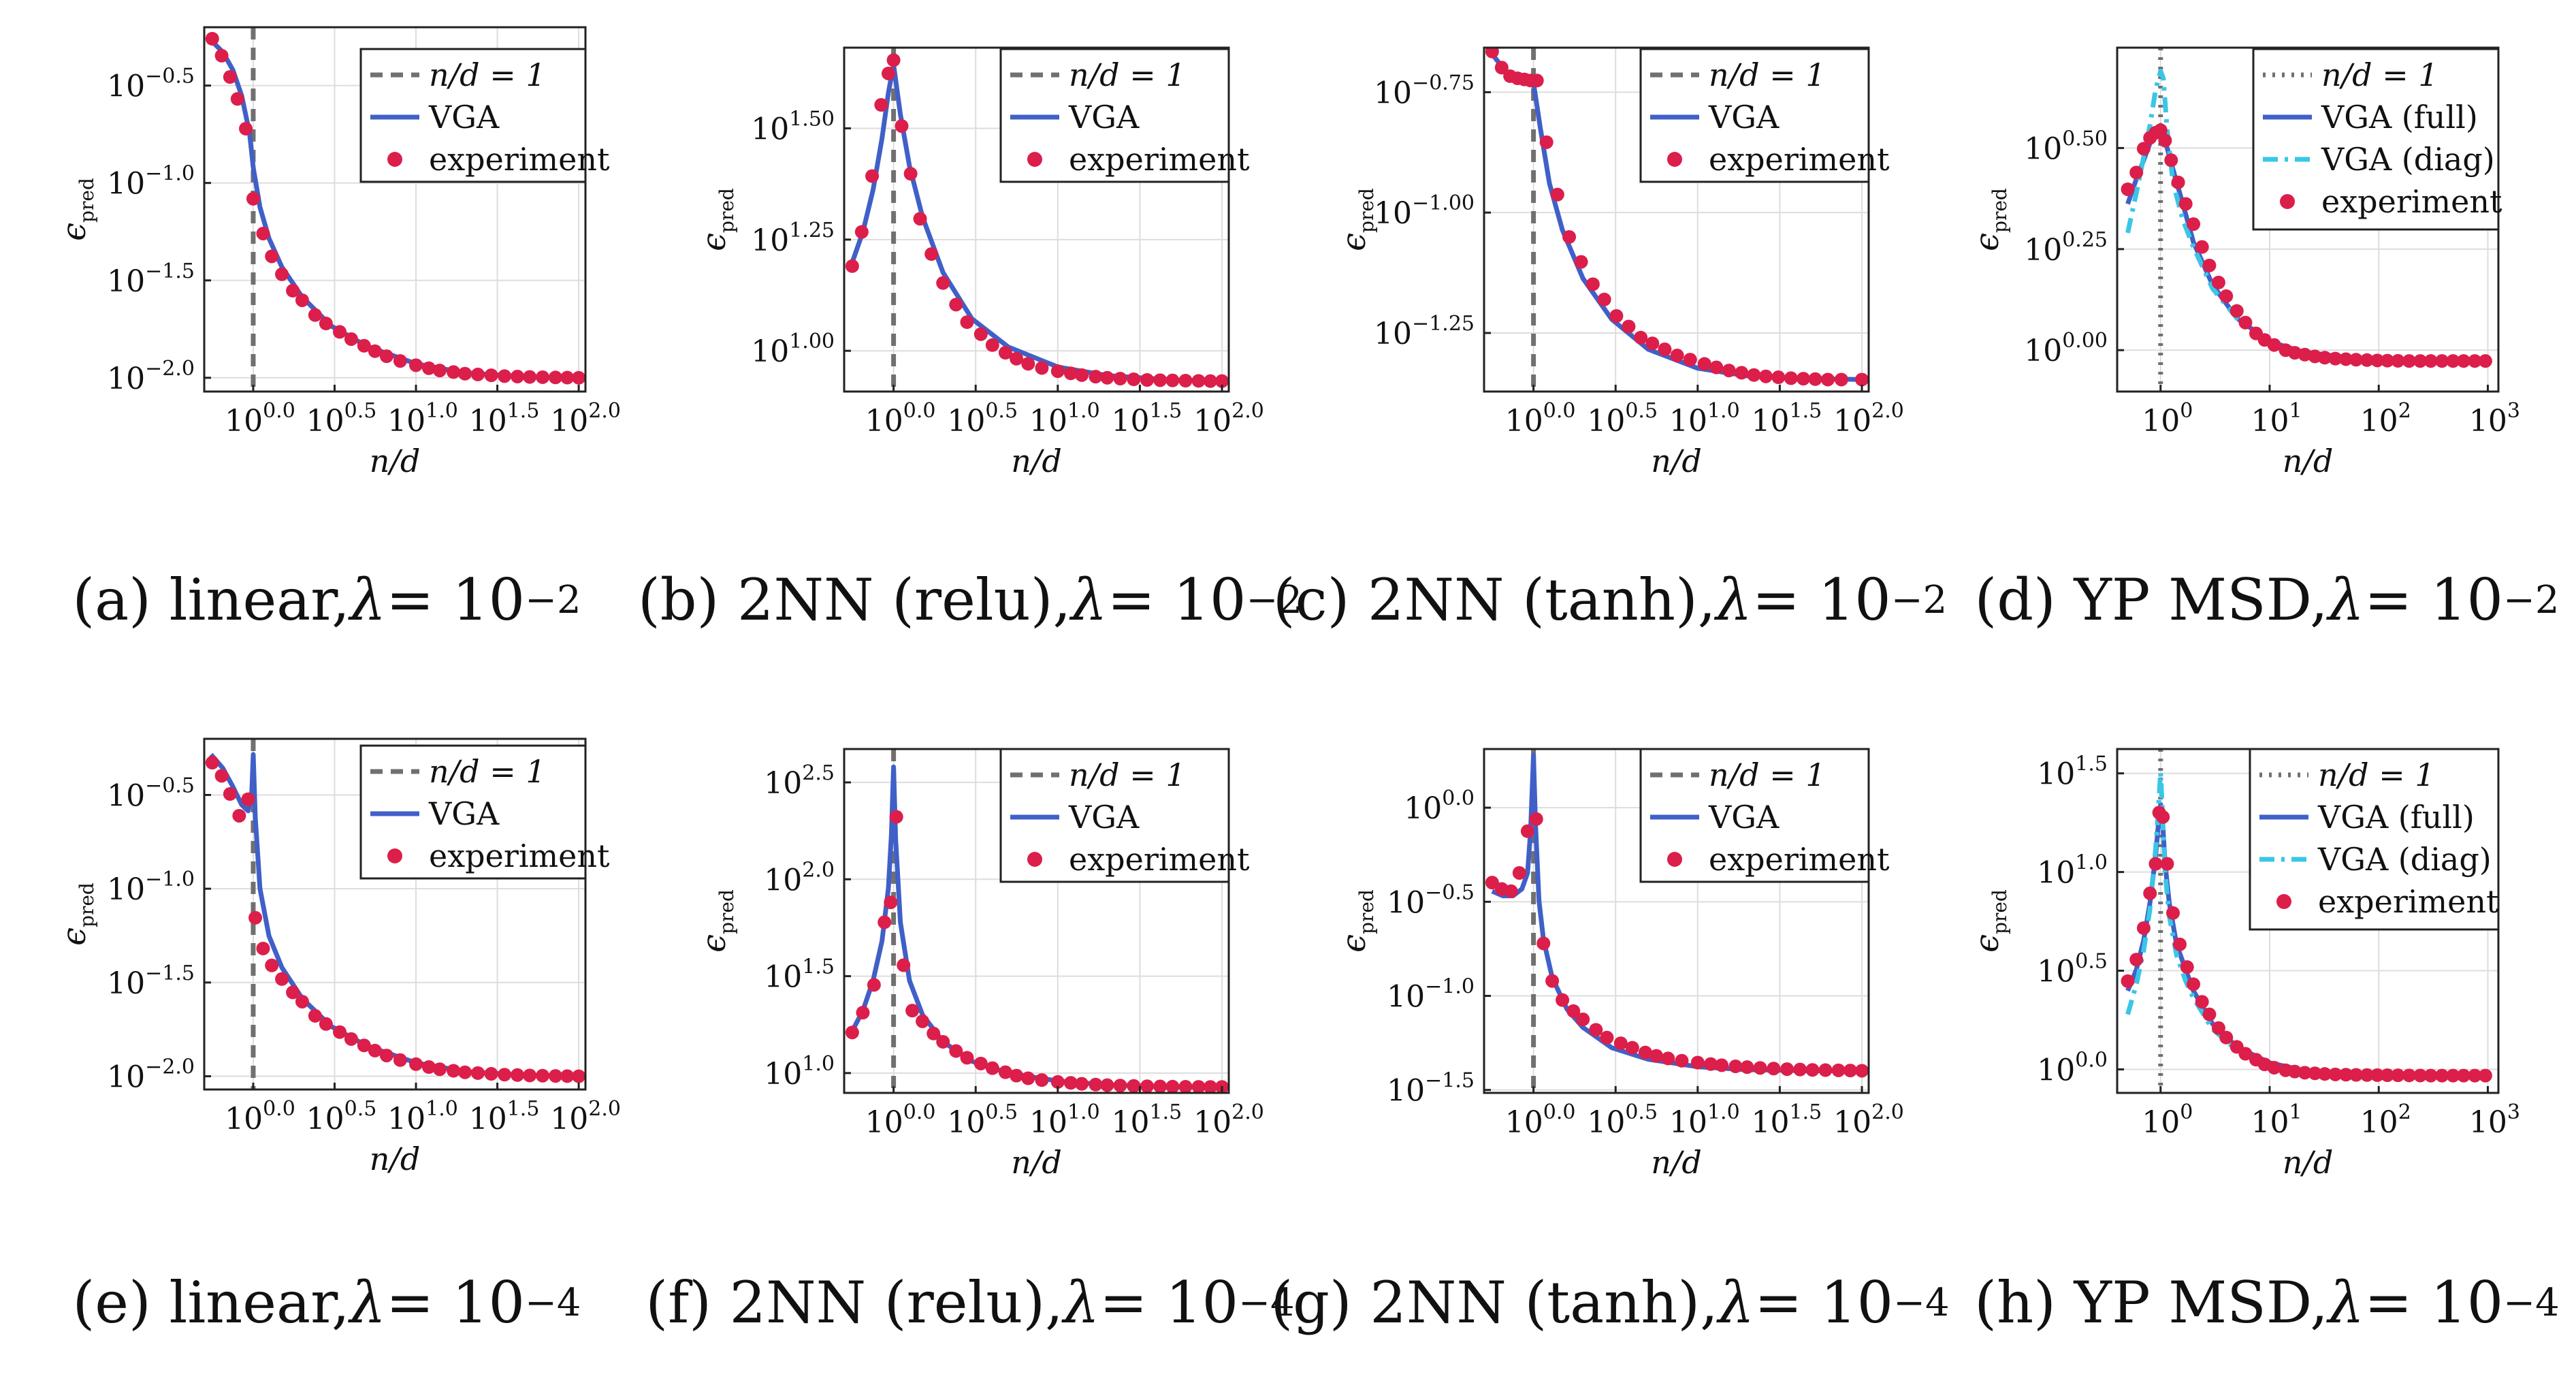 The width and height of the screenshot is (2576, 1400). I want to click on y-axis-label: ϵpred, so click(716, 220).